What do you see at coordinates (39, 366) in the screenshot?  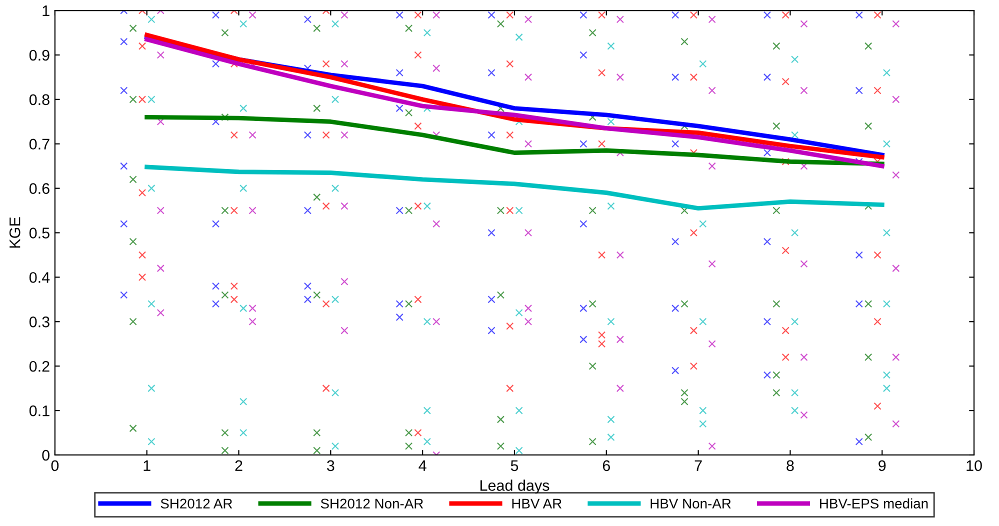 I see `y-tick-label: 0.2` at bounding box center [39, 366].